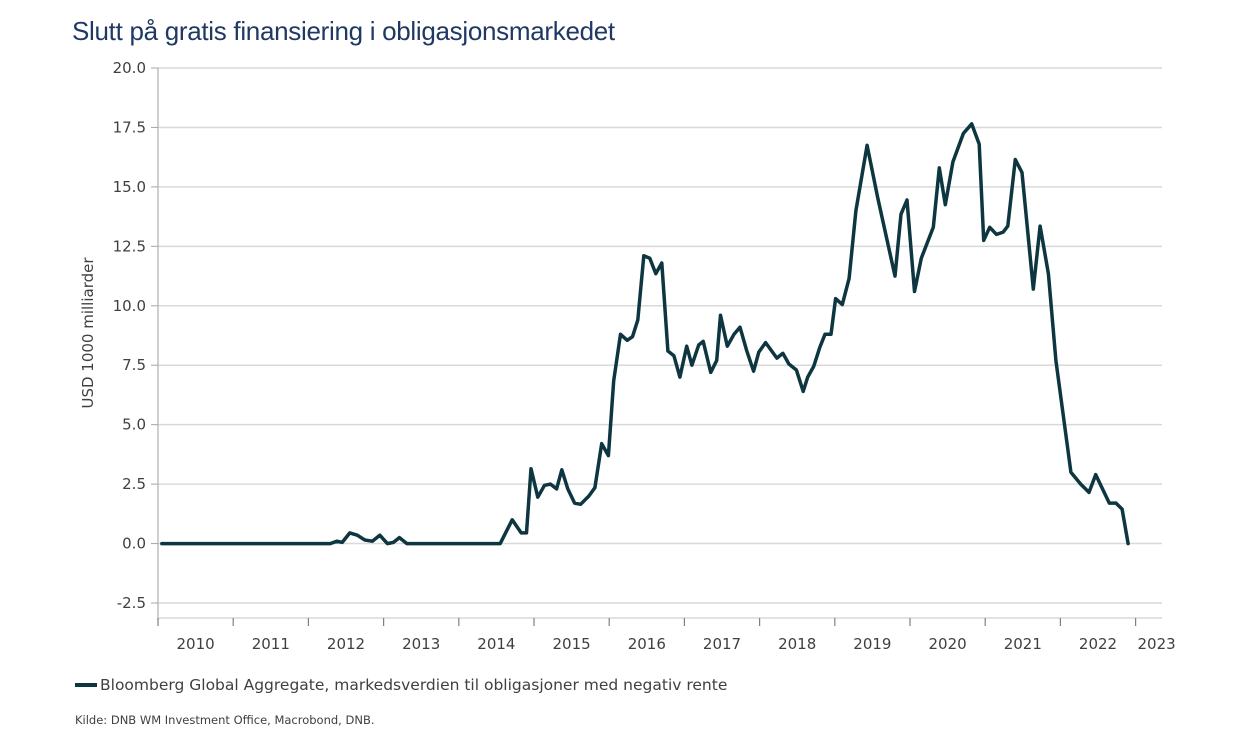 This screenshot has width=1250, height=750. What do you see at coordinates (572, 644) in the screenshot?
I see `x-tick-label: 2015` at bounding box center [572, 644].